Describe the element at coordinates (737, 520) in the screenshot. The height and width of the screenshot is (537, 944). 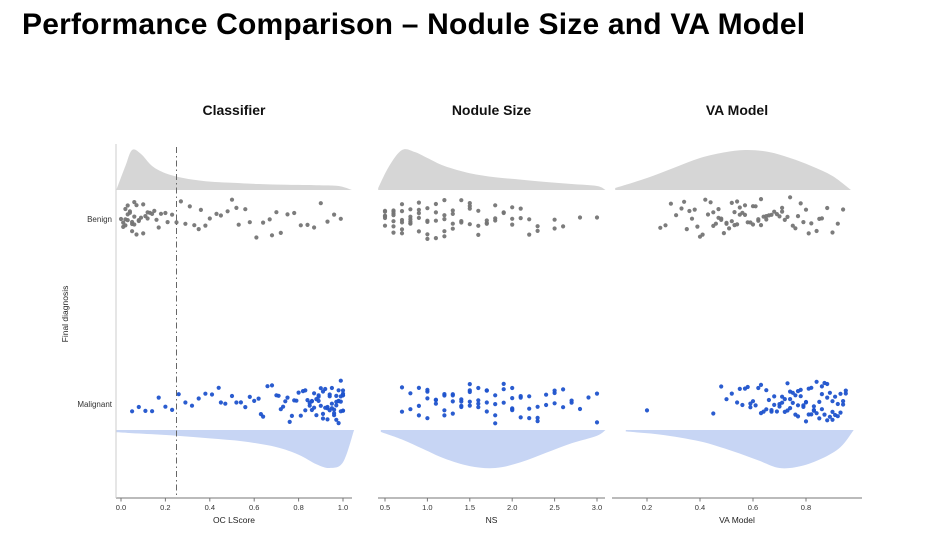
I see `x-axis-label: VA Model` at that location.